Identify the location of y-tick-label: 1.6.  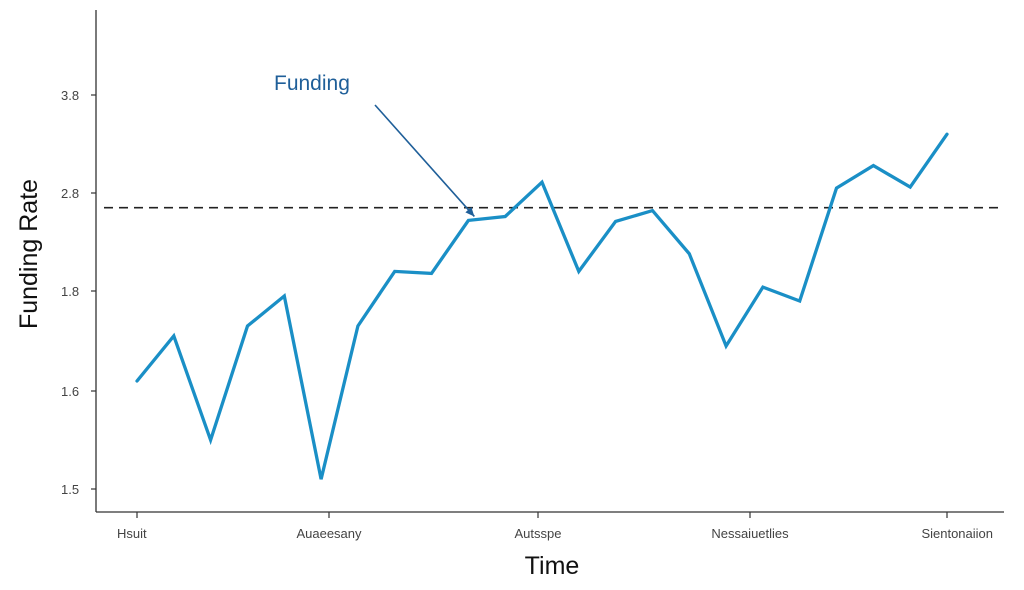
(70, 391).